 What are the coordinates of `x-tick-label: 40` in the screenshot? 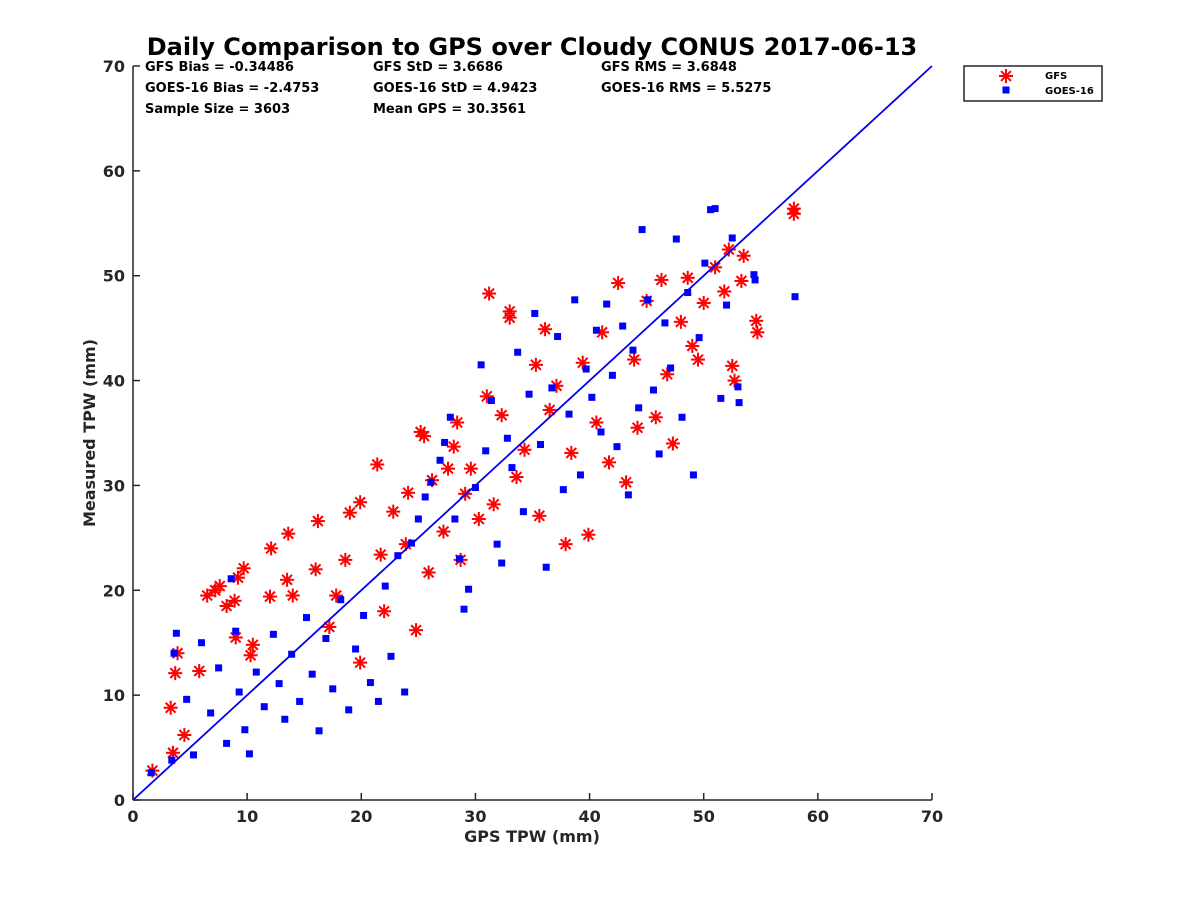 It's located at (589, 816).